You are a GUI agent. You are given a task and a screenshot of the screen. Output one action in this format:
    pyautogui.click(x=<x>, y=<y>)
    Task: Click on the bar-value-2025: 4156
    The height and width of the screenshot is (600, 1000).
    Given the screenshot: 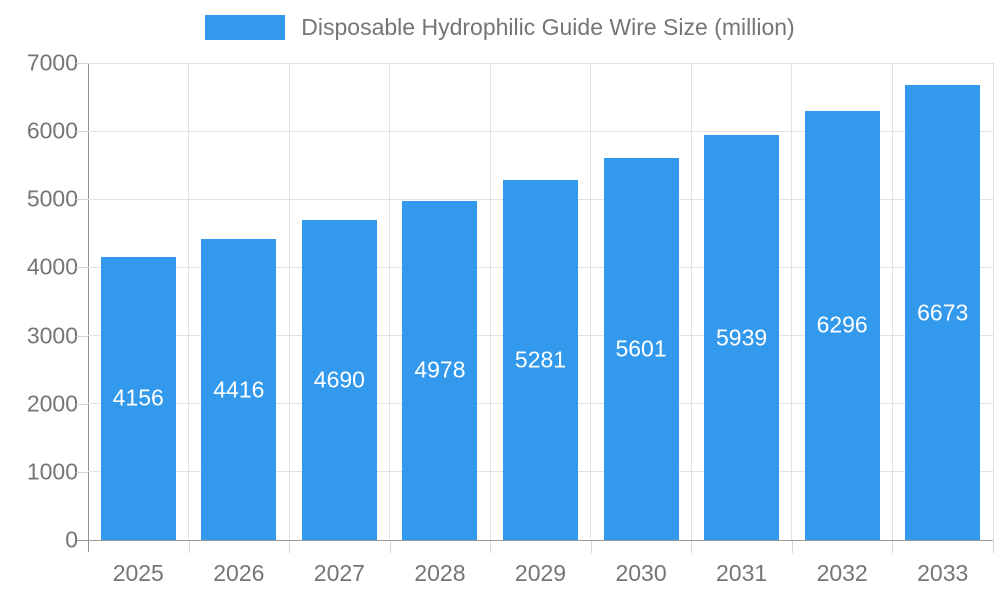 What is the action you would take?
    pyautogui.click(x=138, y=397)
    